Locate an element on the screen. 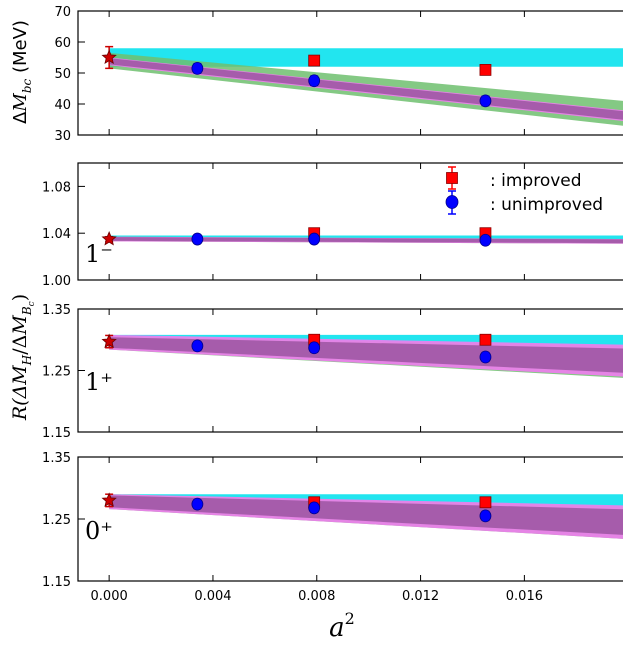 The width and height of the screenshot is (623, 646). x-tick-label: 0.012 is located at coordinates (420, 596).